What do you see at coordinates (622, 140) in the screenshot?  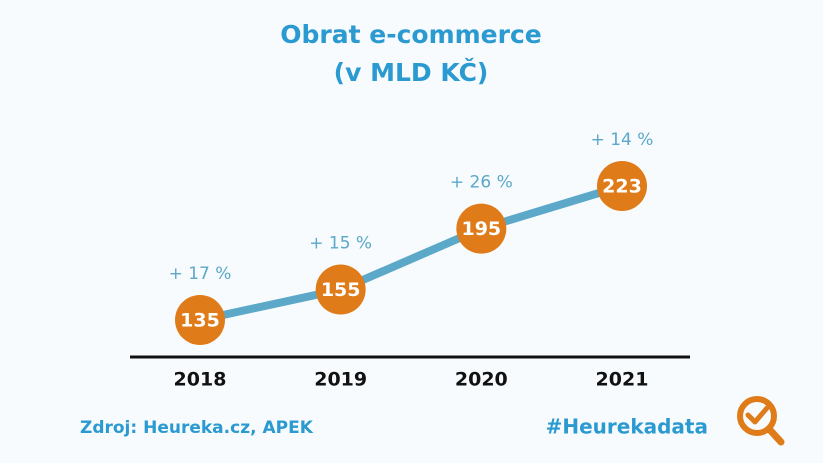 I see `growth-label: + 14 %` at bounding box center [622, 140].